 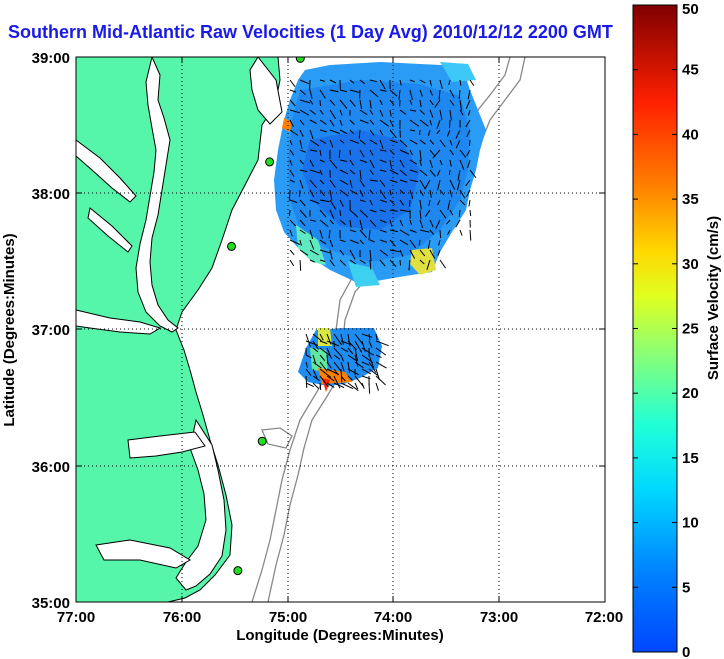 I want to click on y-tick-label: 36:00, so click(x=51, y=467).